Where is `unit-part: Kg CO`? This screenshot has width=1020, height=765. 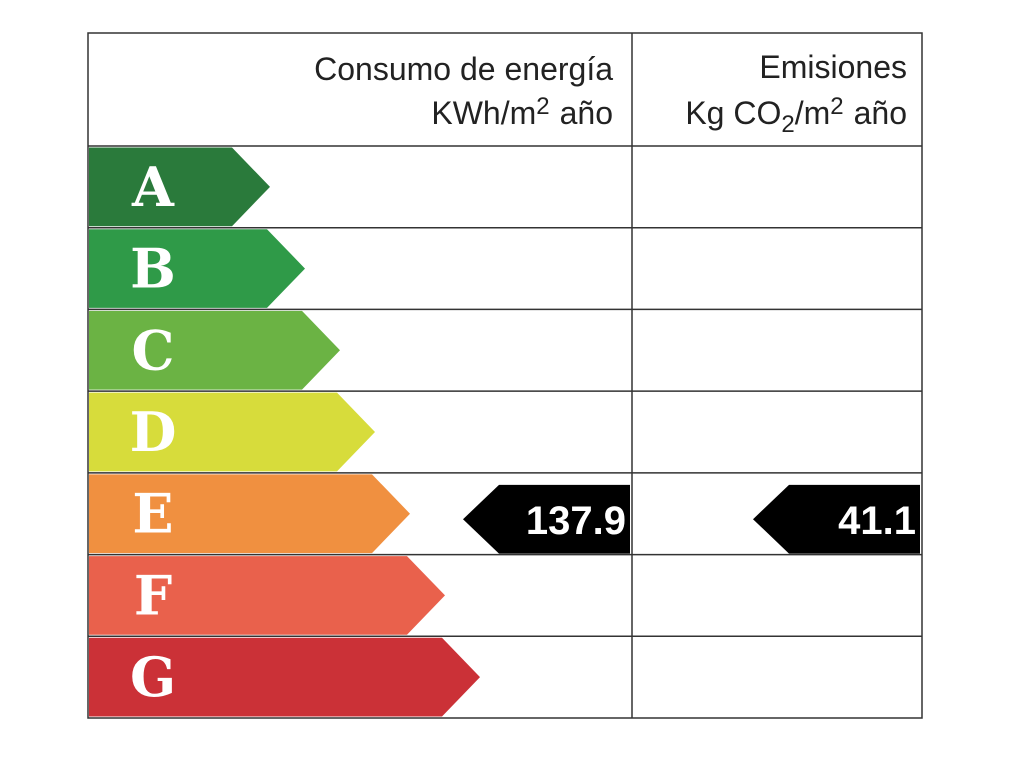 unit-part: Kg CO is located at coordinates (733, 113).